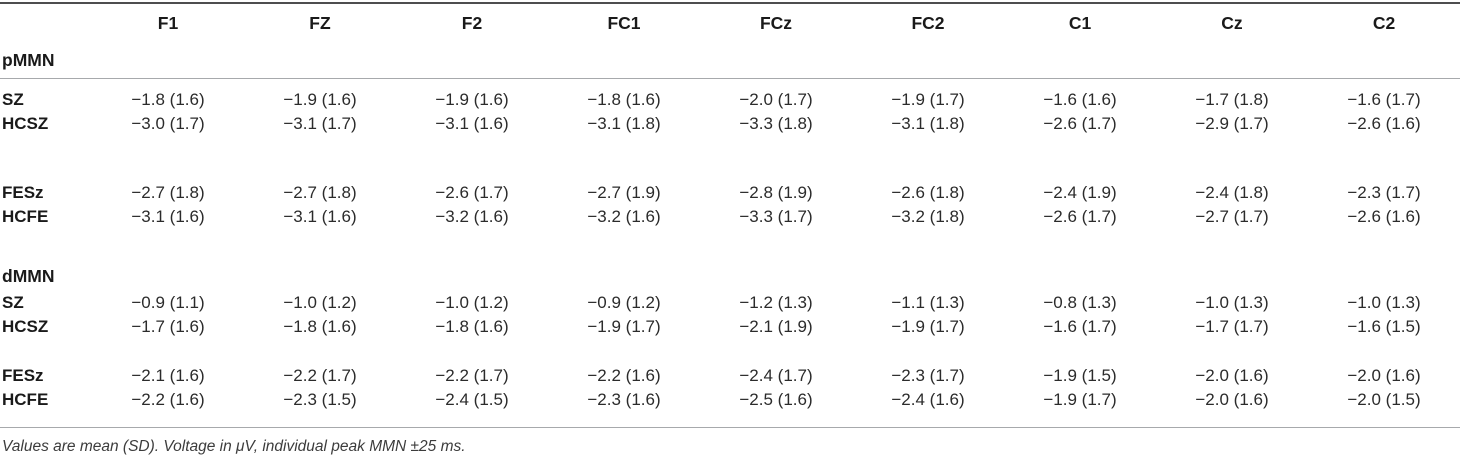 Image resolution: width=1460 pixels, height=460 pixels. I want to click on cell-value: −1.7 (1.6), so click(168, 326).